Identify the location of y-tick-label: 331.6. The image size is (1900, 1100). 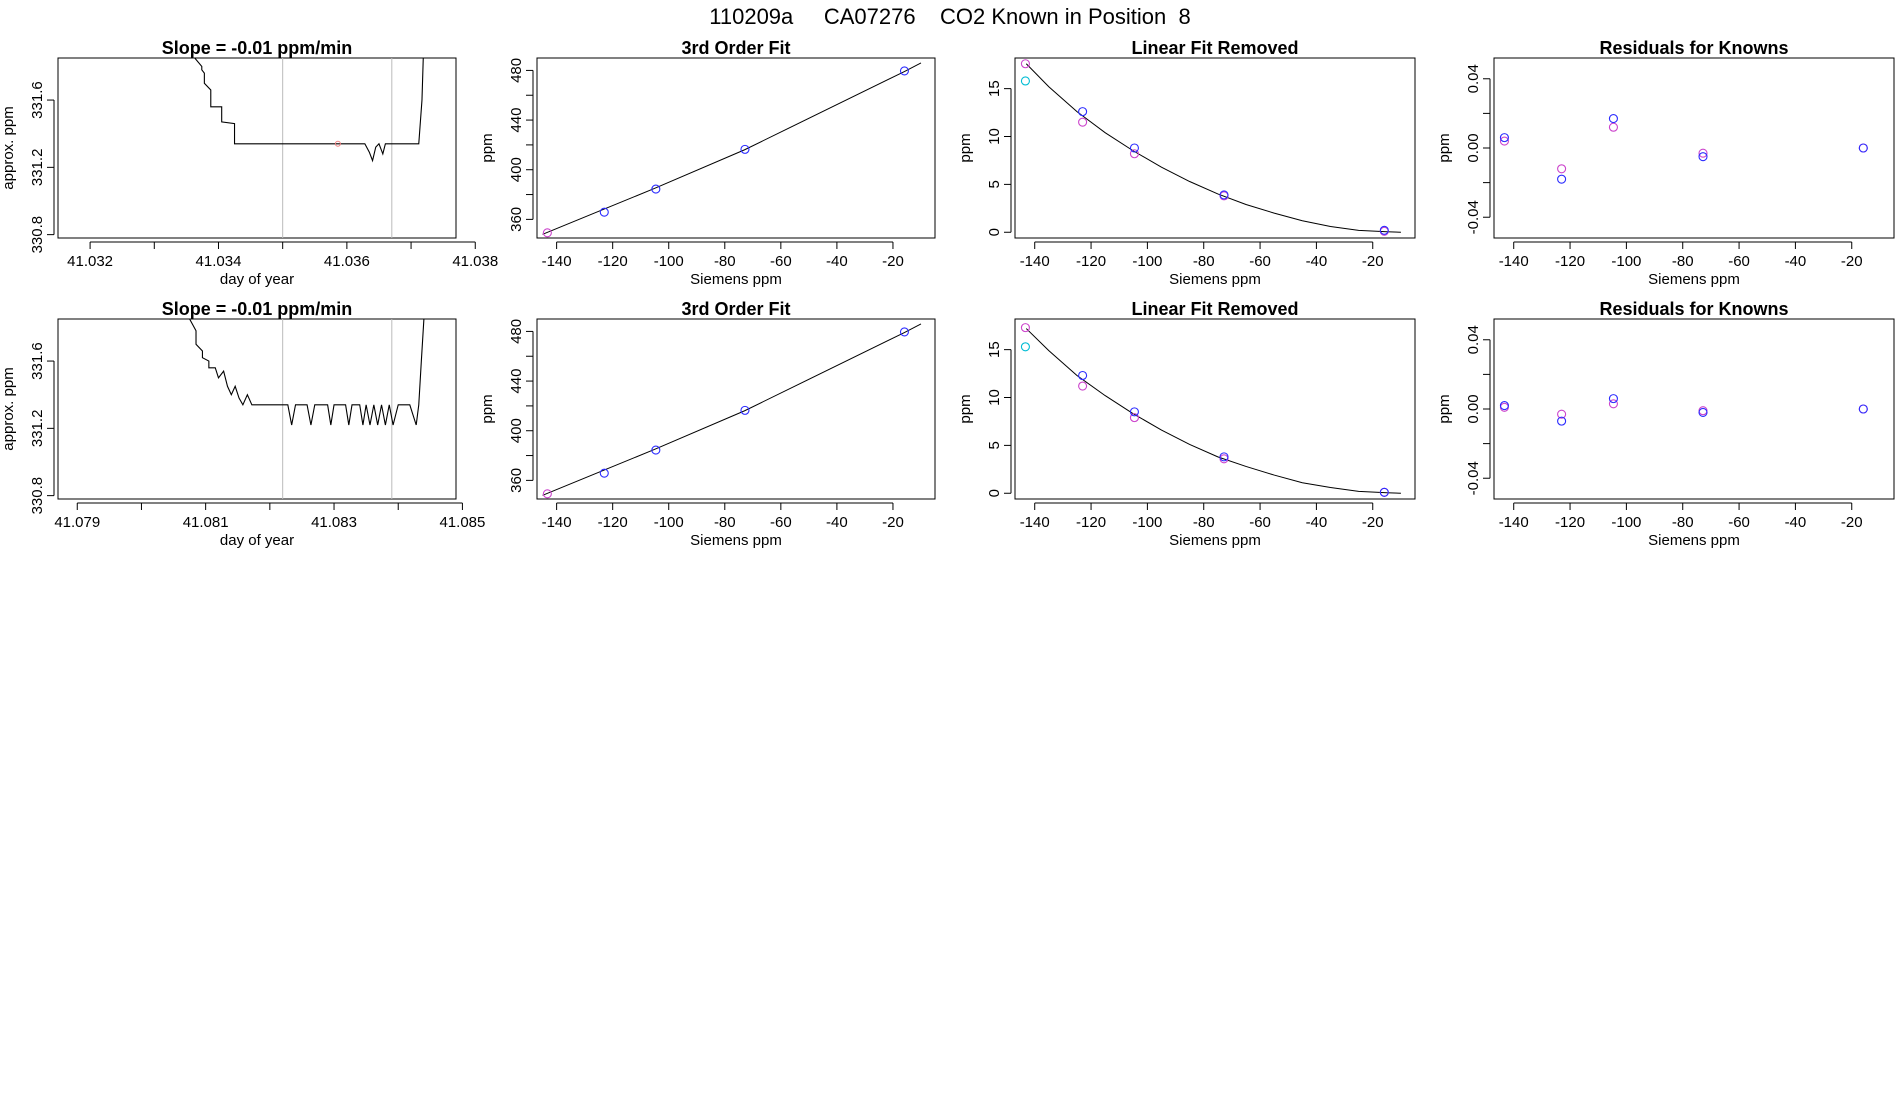
(37, 361).